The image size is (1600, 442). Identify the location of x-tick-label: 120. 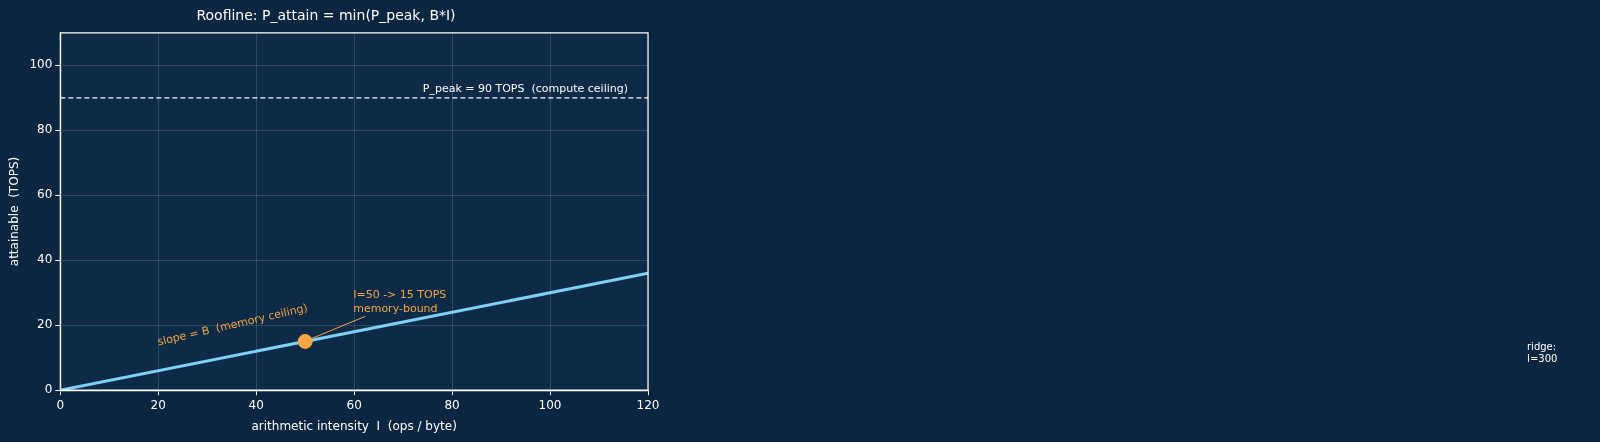
(648, 404).